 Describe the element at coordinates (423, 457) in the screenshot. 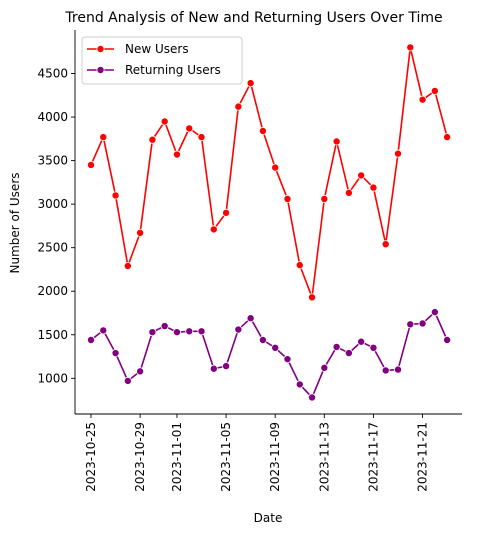

I see `x-tick-label: 2023-11-21` at that location.